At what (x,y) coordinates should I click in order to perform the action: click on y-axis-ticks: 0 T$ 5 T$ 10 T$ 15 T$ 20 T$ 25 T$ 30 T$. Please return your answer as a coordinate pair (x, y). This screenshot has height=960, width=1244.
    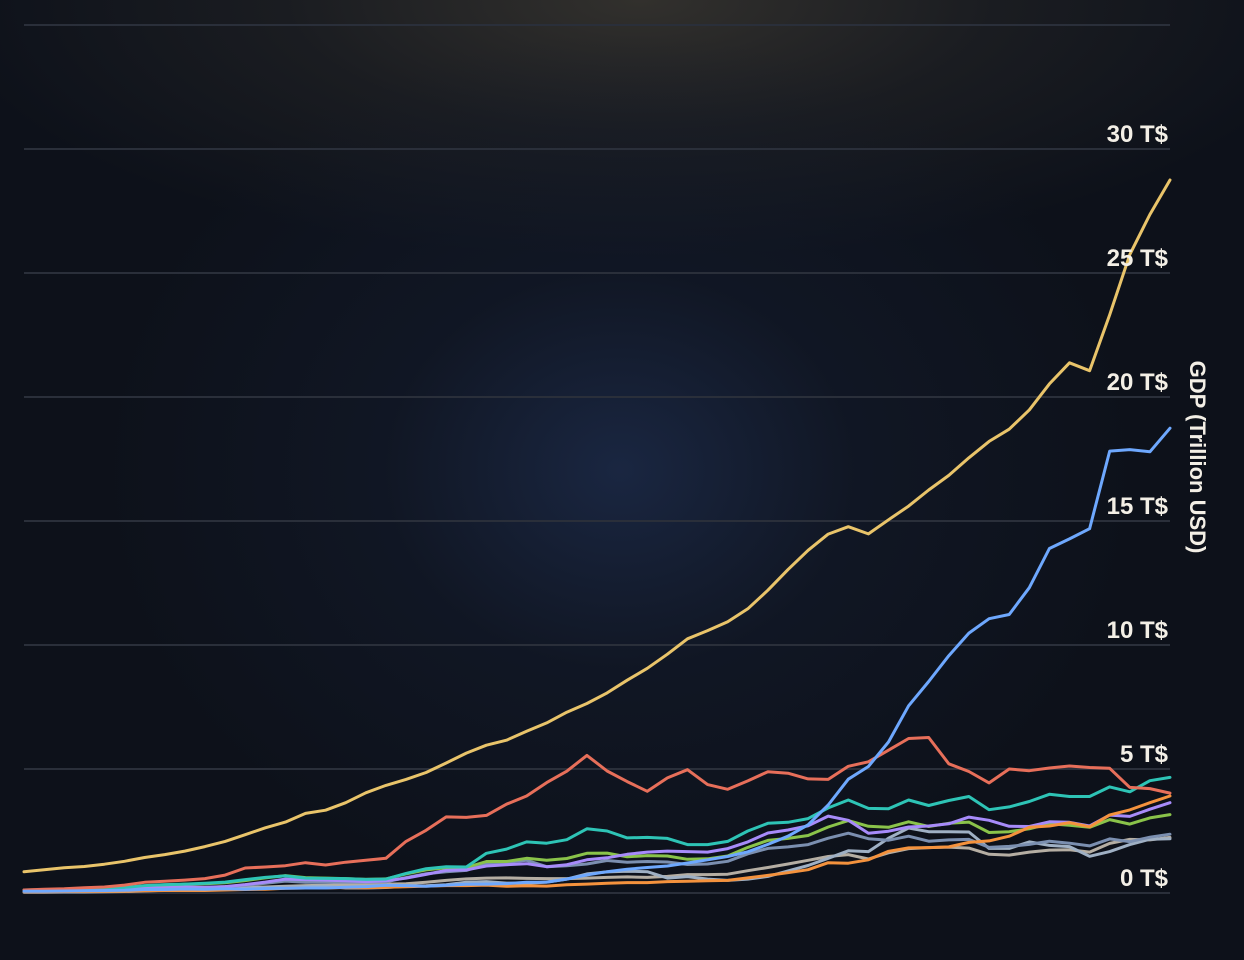
    Looking at the image, I should click on (1138, 506).